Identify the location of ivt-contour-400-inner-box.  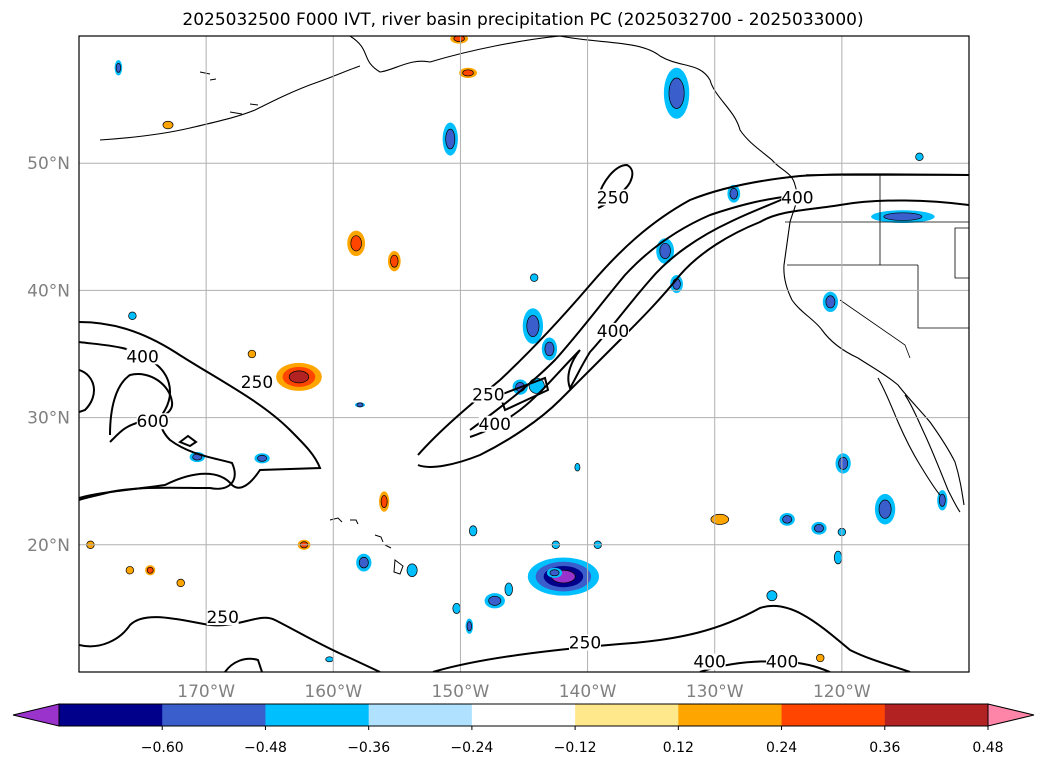
(524, 394).